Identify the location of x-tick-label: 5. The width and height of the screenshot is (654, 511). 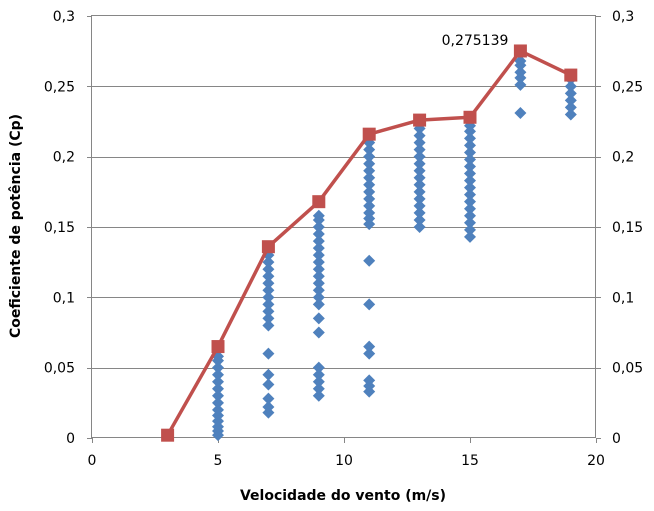
(218, 461).